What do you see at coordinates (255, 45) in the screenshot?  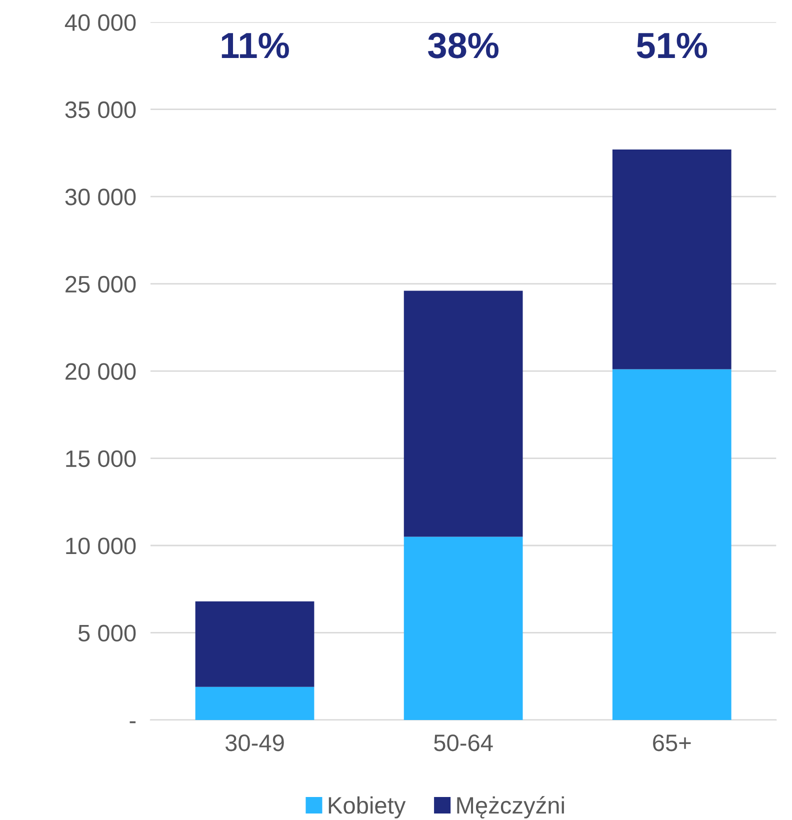 I see `annotation: 11%` at bounding box center [255, 45].